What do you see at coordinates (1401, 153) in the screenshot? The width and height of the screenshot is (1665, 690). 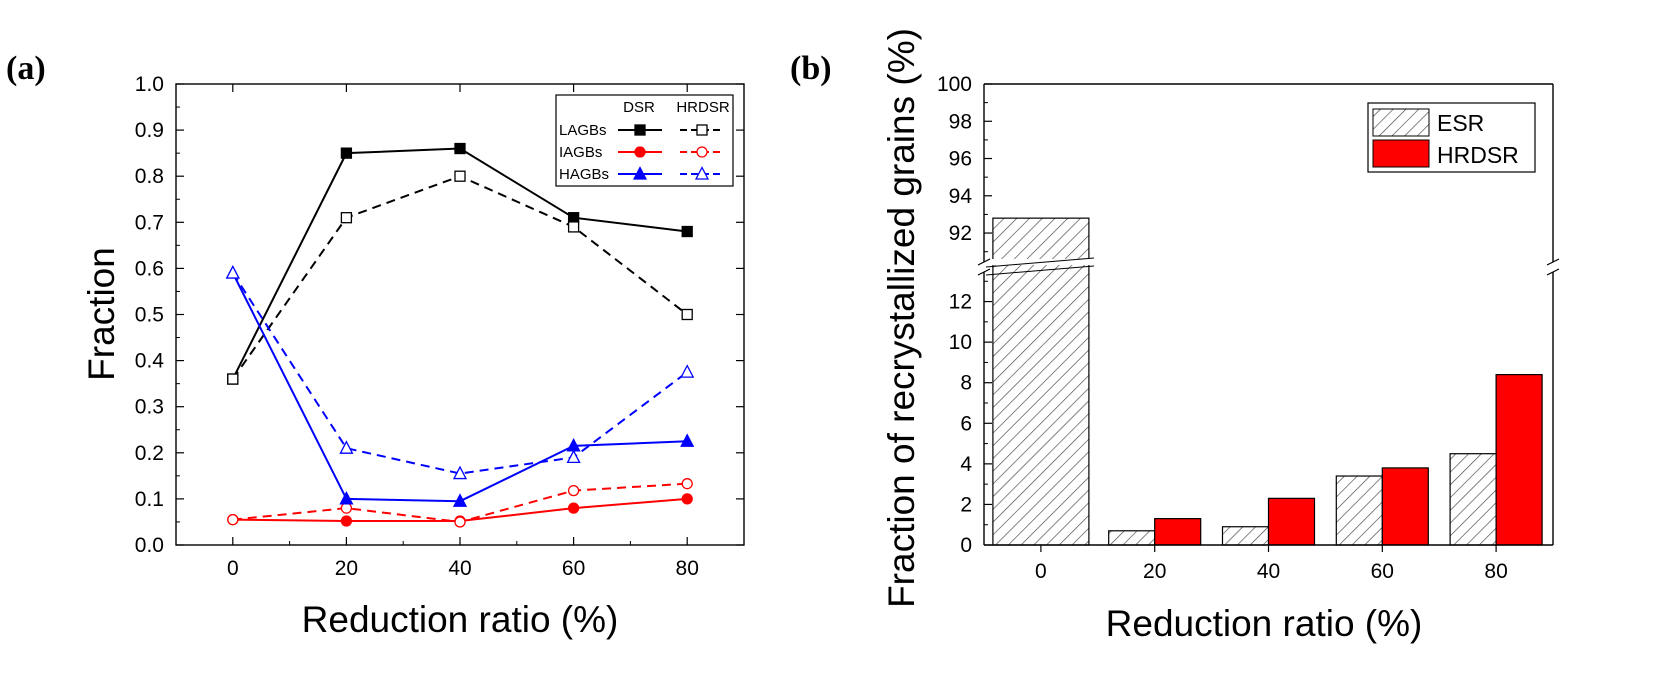 I see `legend-swatch-hrdsr` at bounding box center [1401, 153].